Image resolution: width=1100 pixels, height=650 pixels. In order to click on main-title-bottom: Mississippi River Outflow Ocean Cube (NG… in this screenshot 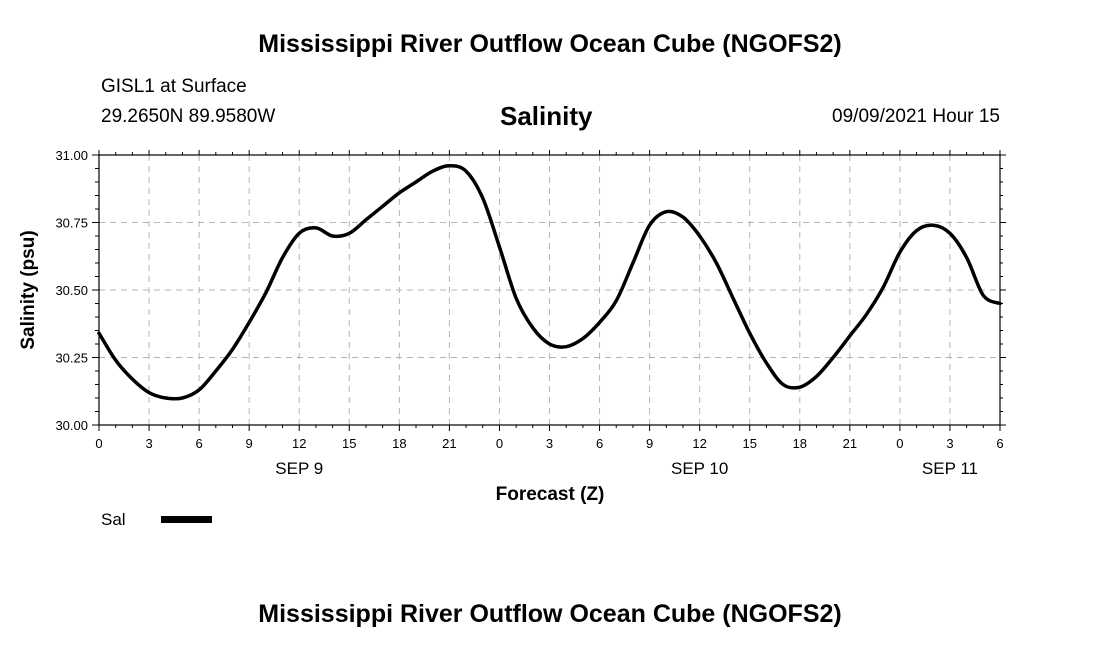, I will do `click(550, 614)`.